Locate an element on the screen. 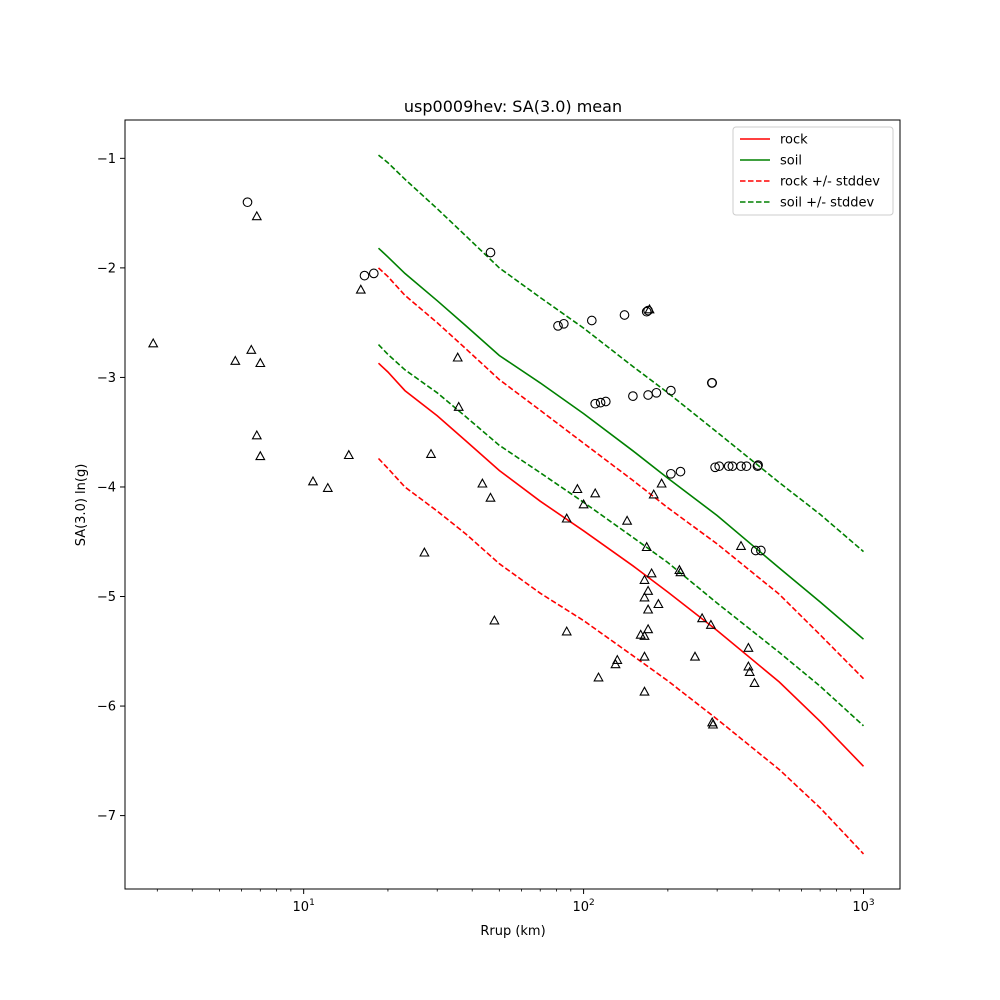 The height and width of the screenshot is (1000, 1000). x-tick-label: 10¹ is located at coordinates (304, 906).